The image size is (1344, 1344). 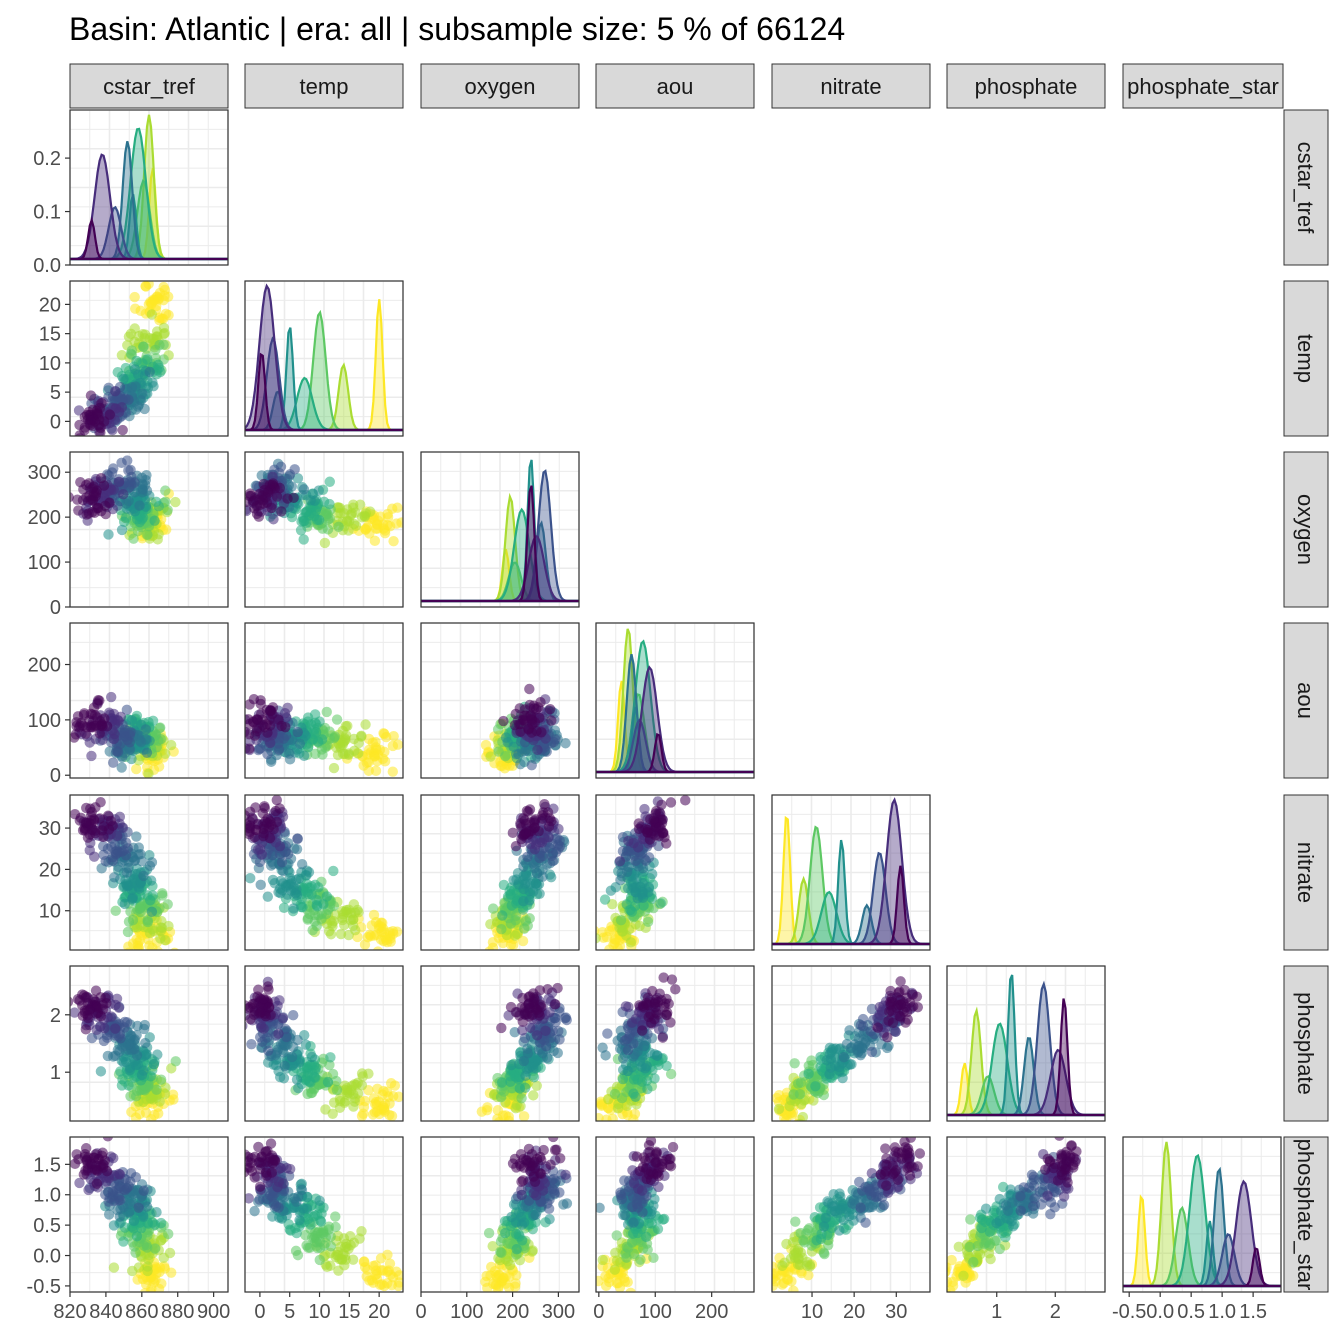 I want to click on strip-right-label: phosphate_star, so click(x=1305, y=1215).